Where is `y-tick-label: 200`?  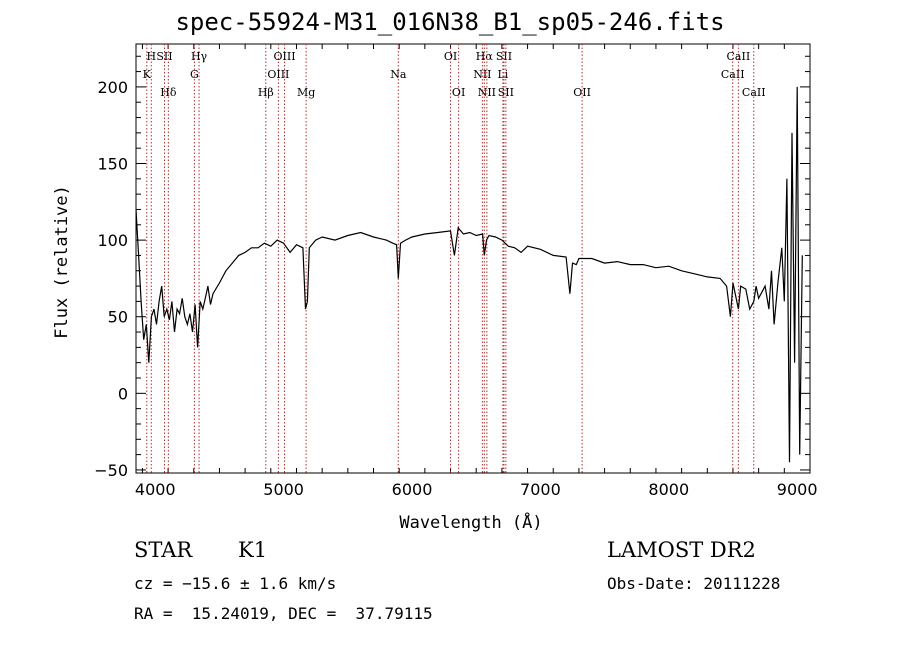 y-tick-label: 200 is located at coordinates (112, 87).